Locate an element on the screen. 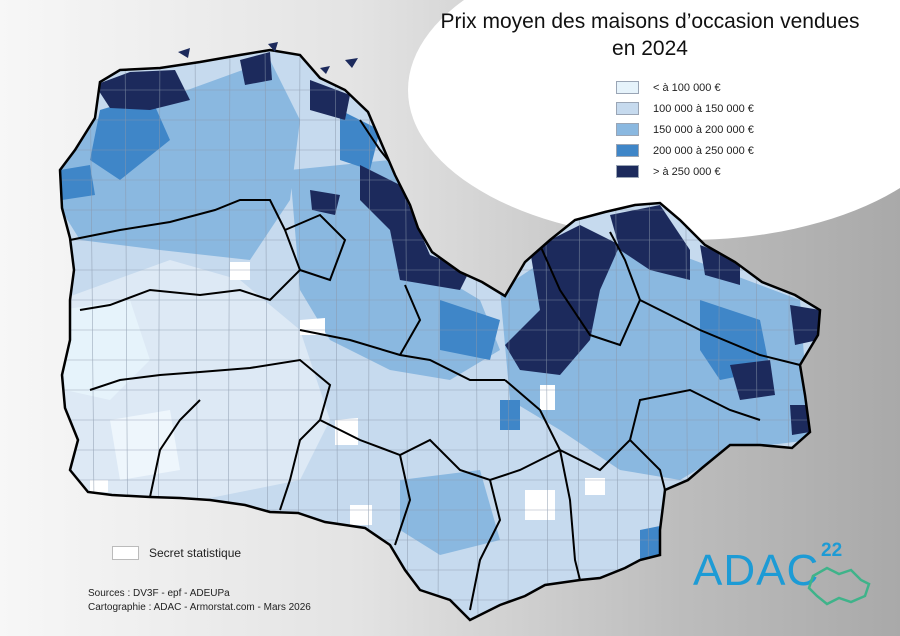 This screenshot has height=636, width=900. region-west-coast is located at coordinates (77, 182).